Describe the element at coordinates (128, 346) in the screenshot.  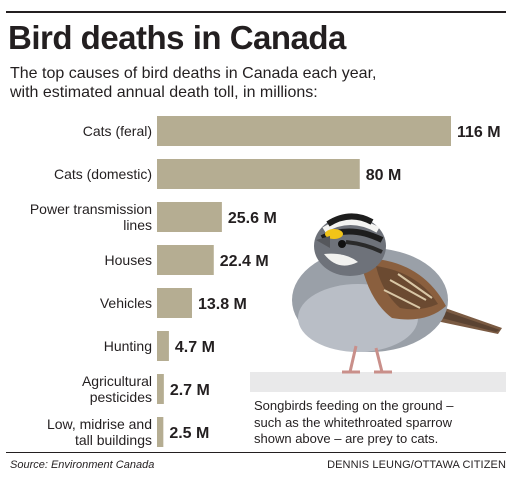
I see `category-label: Hunting` at that location.